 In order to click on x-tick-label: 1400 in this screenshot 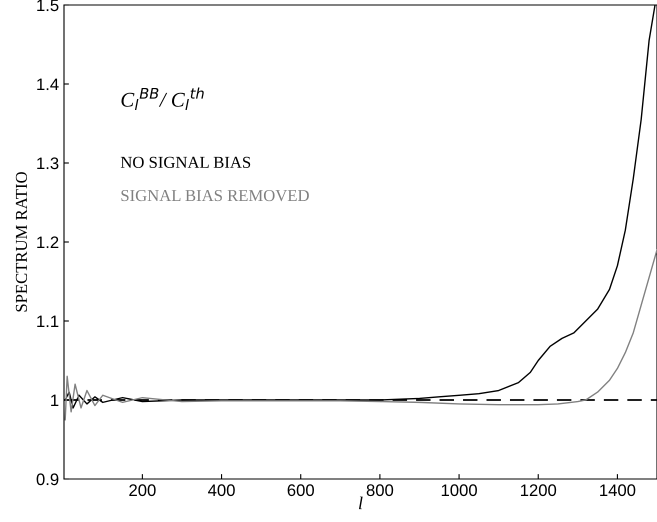, I will do `click(618, 490)`.